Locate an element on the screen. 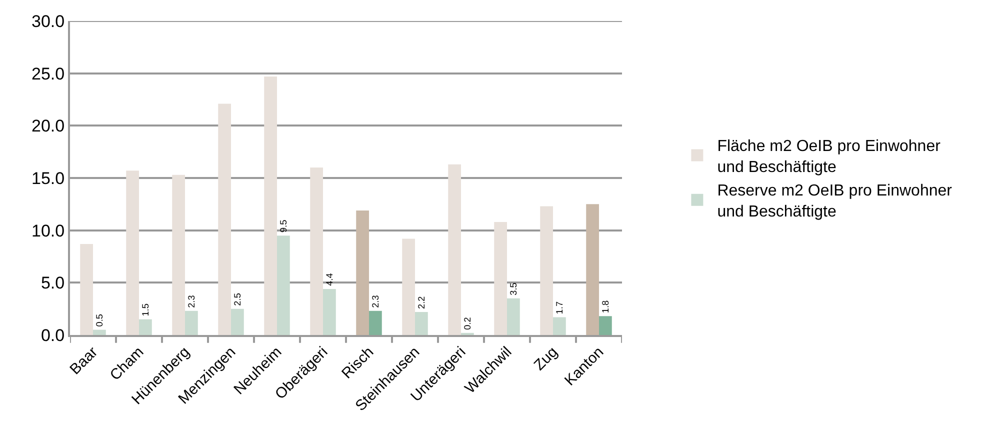 Image resolution: width=992 pixels, height=443 pixels. legend-label: Fläche m2 OeIB pro Einwohner und Beschäftigte is located at coordinates (829, 157).